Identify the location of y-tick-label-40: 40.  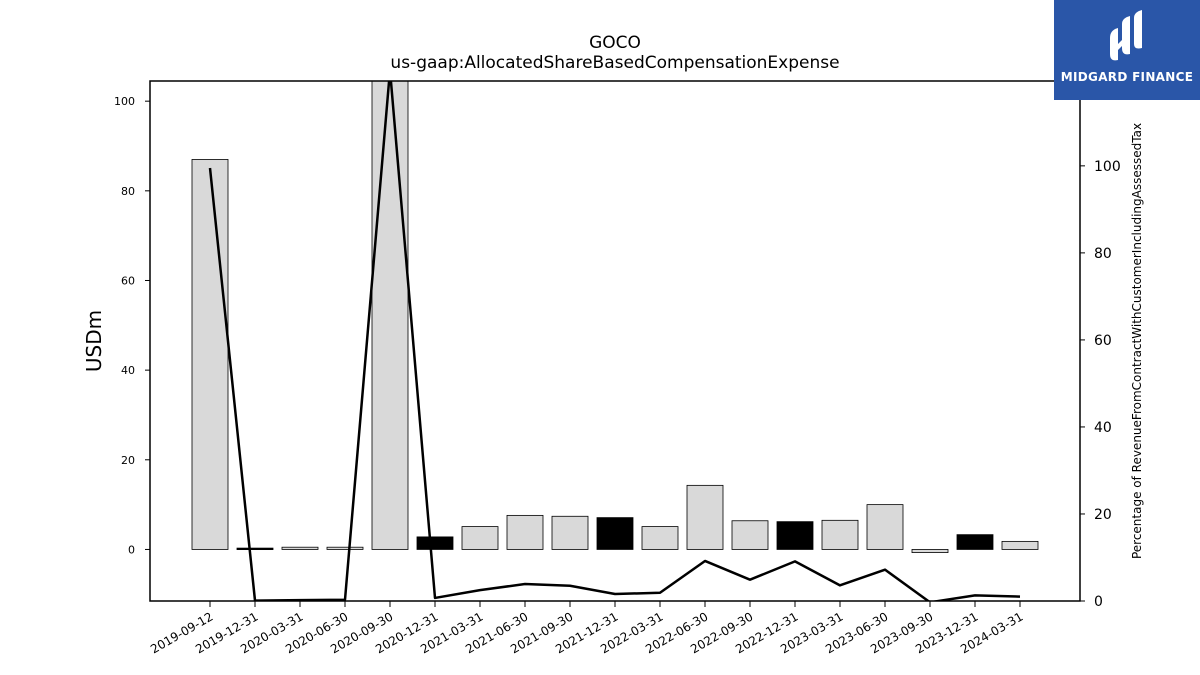
(128, 370).